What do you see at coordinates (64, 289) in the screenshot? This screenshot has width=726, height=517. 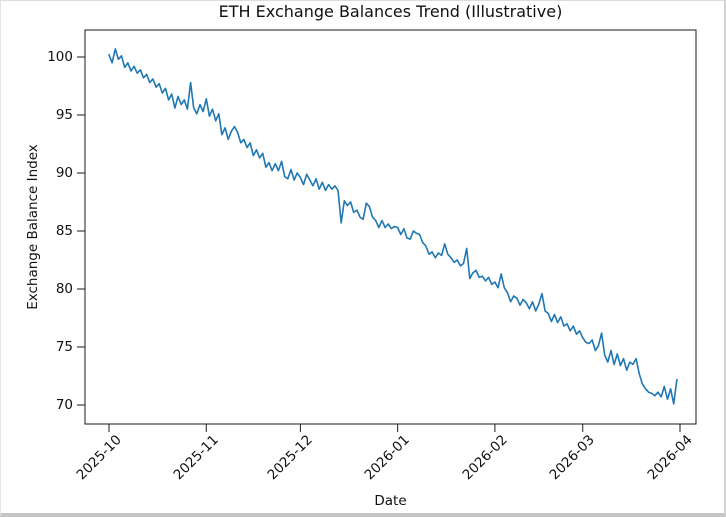 I see `y-tick-label: 80` at bounding box center [64, 289].